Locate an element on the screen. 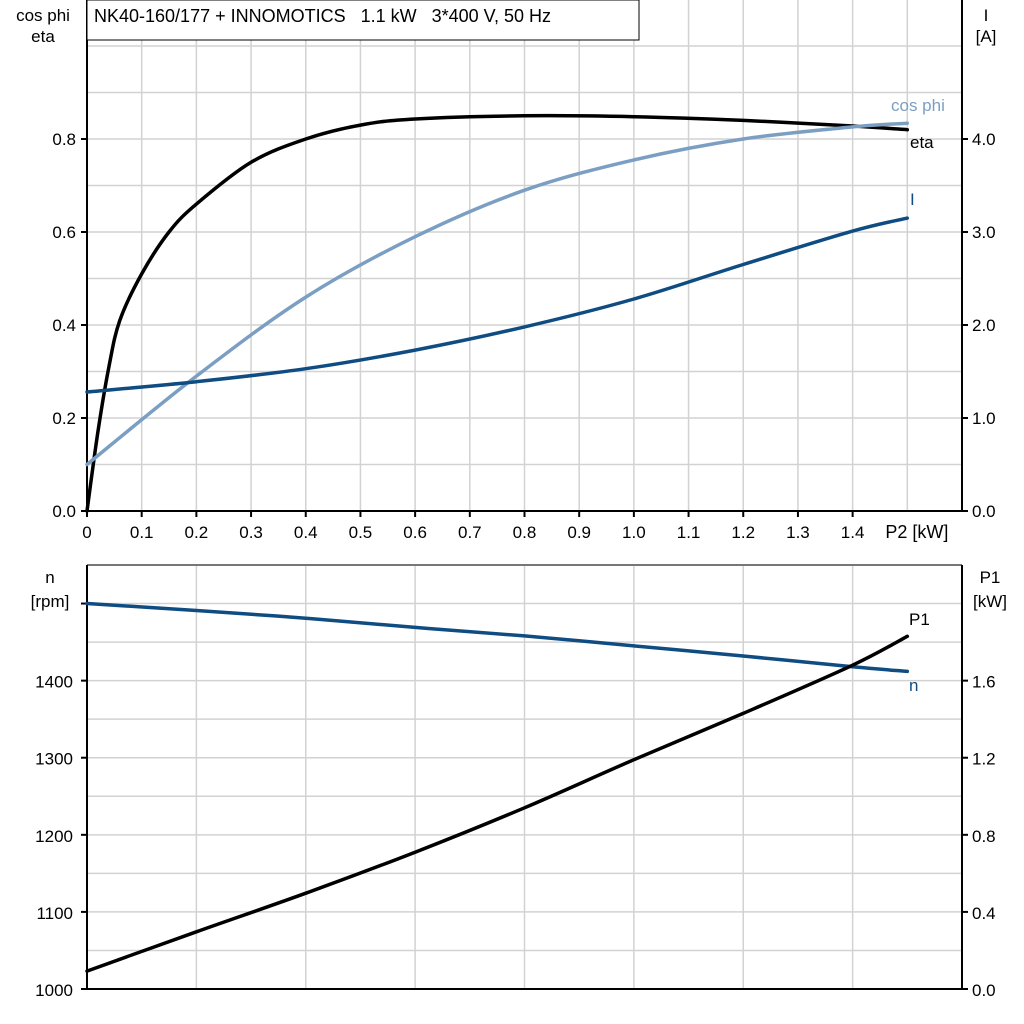 This screenshot has width=1024, height=1024. y-right-tick-label: 4.0 is located at coordinates (984, 139).